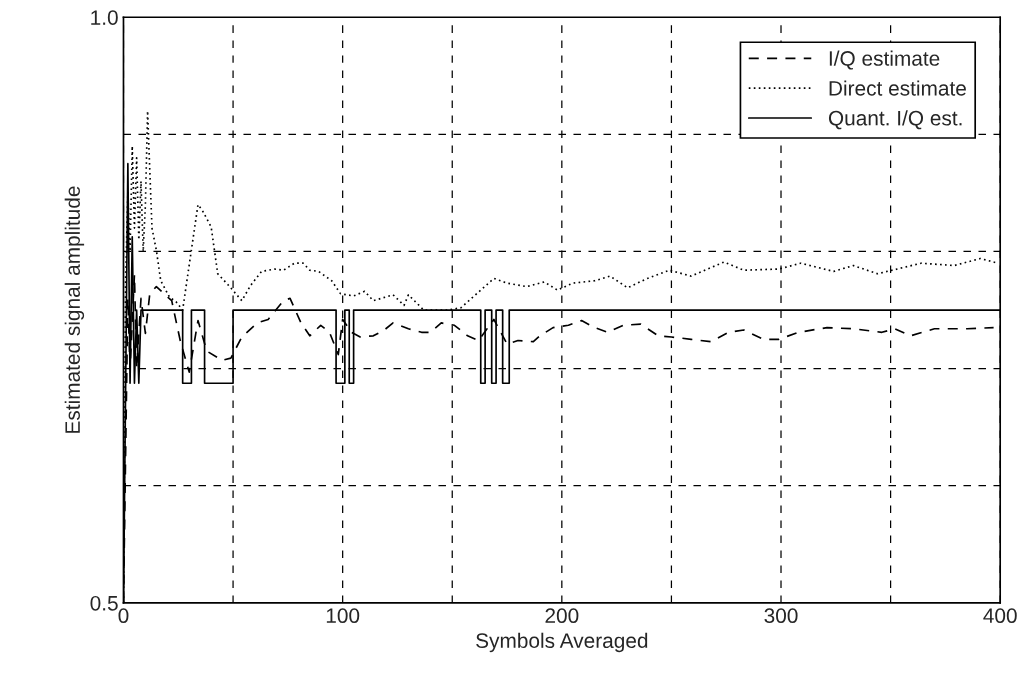  What do you see at coordinates (343, 616) in the screenshot?
I see `x-tick-label: 100` at bounding box center [343, 616].